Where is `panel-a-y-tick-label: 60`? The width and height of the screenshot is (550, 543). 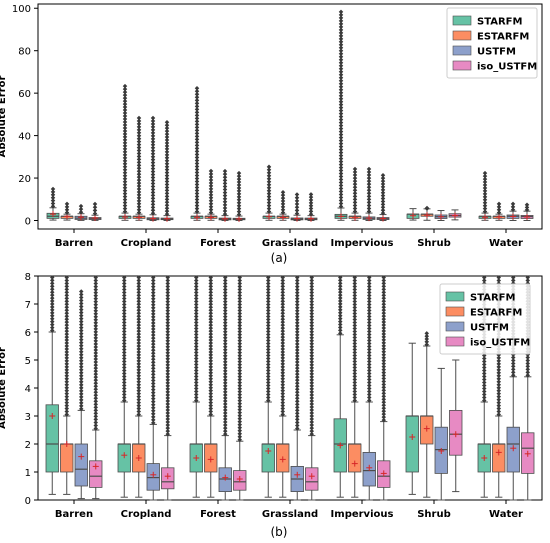 panel-a-y-tick-label: 60 is located at coordinates (24, 94).